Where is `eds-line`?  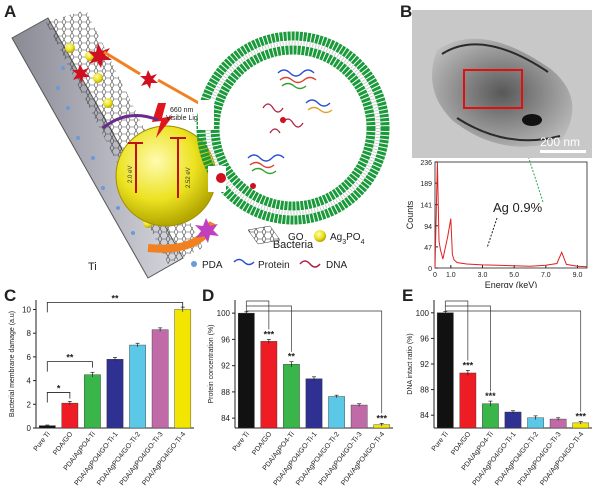 eds-line is located at coordinates (511, 215).